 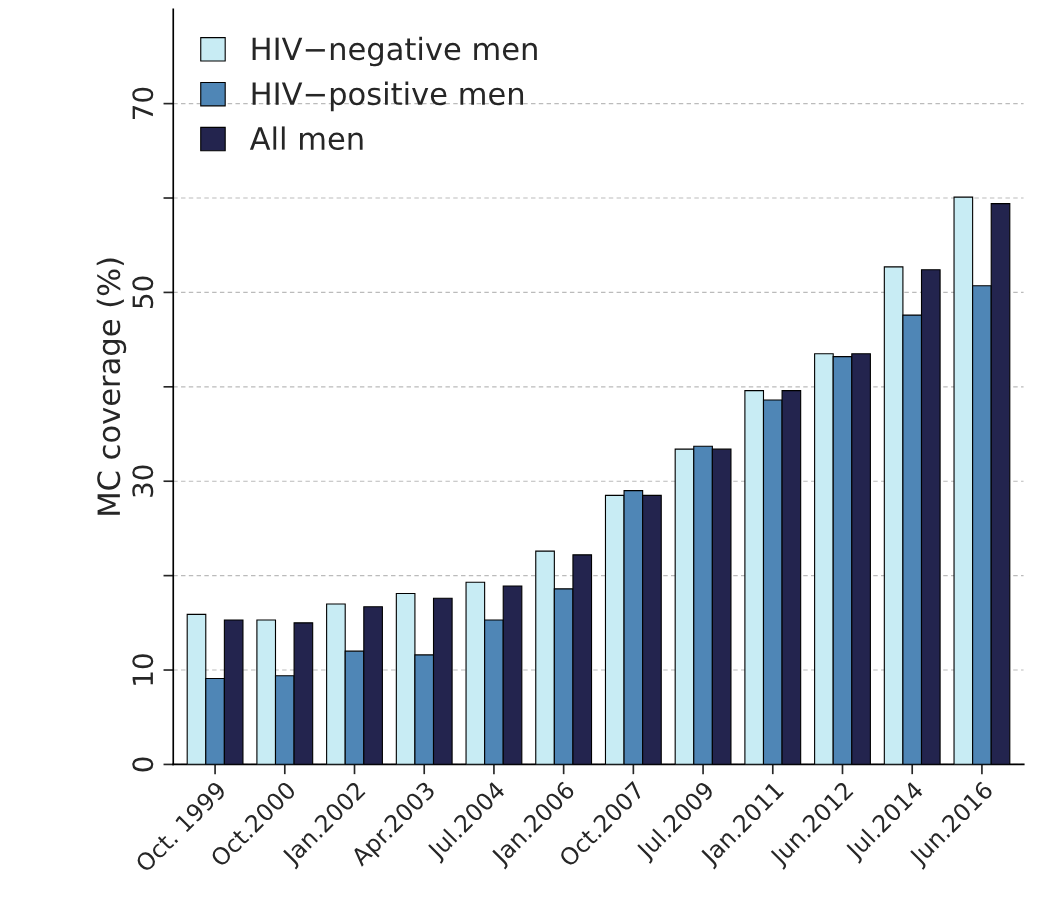 I want to click on legend-label: All men, so click(x=306, y=138).